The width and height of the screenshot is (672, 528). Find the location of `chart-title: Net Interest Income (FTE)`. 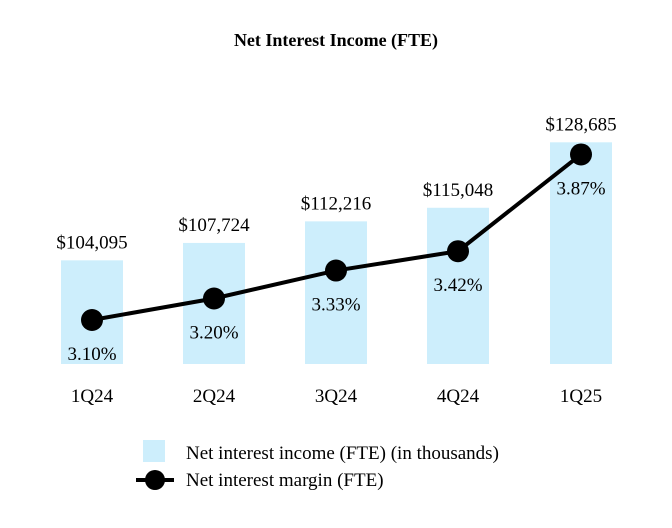

chart-title: Net Interest Income (FTE) is located at coordinates (336, 40).